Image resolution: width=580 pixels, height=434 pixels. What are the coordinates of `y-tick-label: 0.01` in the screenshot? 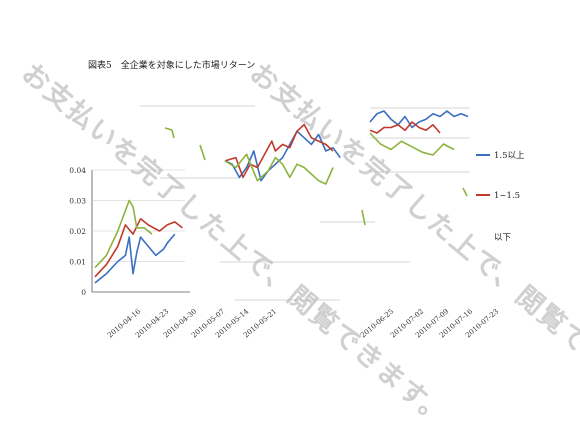 It's located at (77, 262).